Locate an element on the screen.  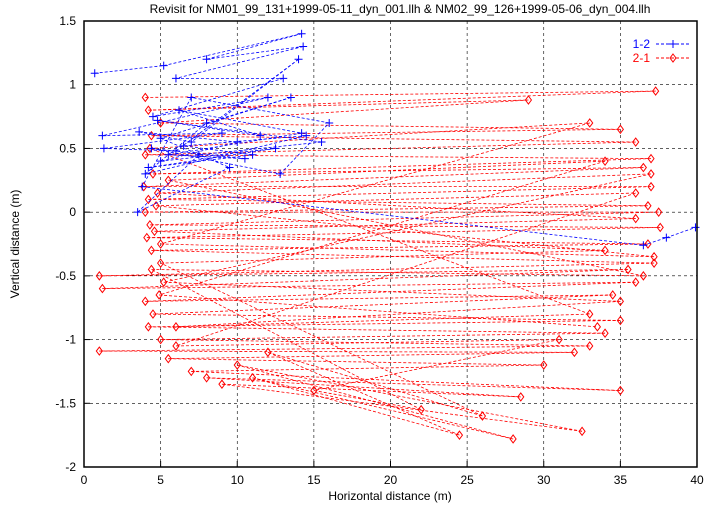
y-tick-label: -1 is located at coordinates (70, 340).